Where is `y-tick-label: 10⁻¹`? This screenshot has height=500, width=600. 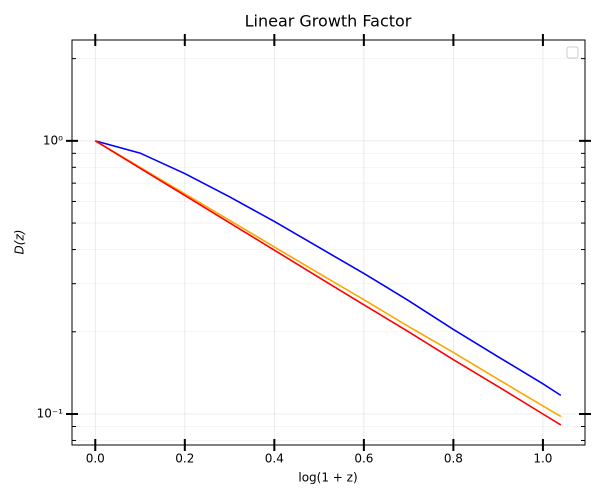 y-tick-label: 10⁻¹ is located at coordinates (50, 413).